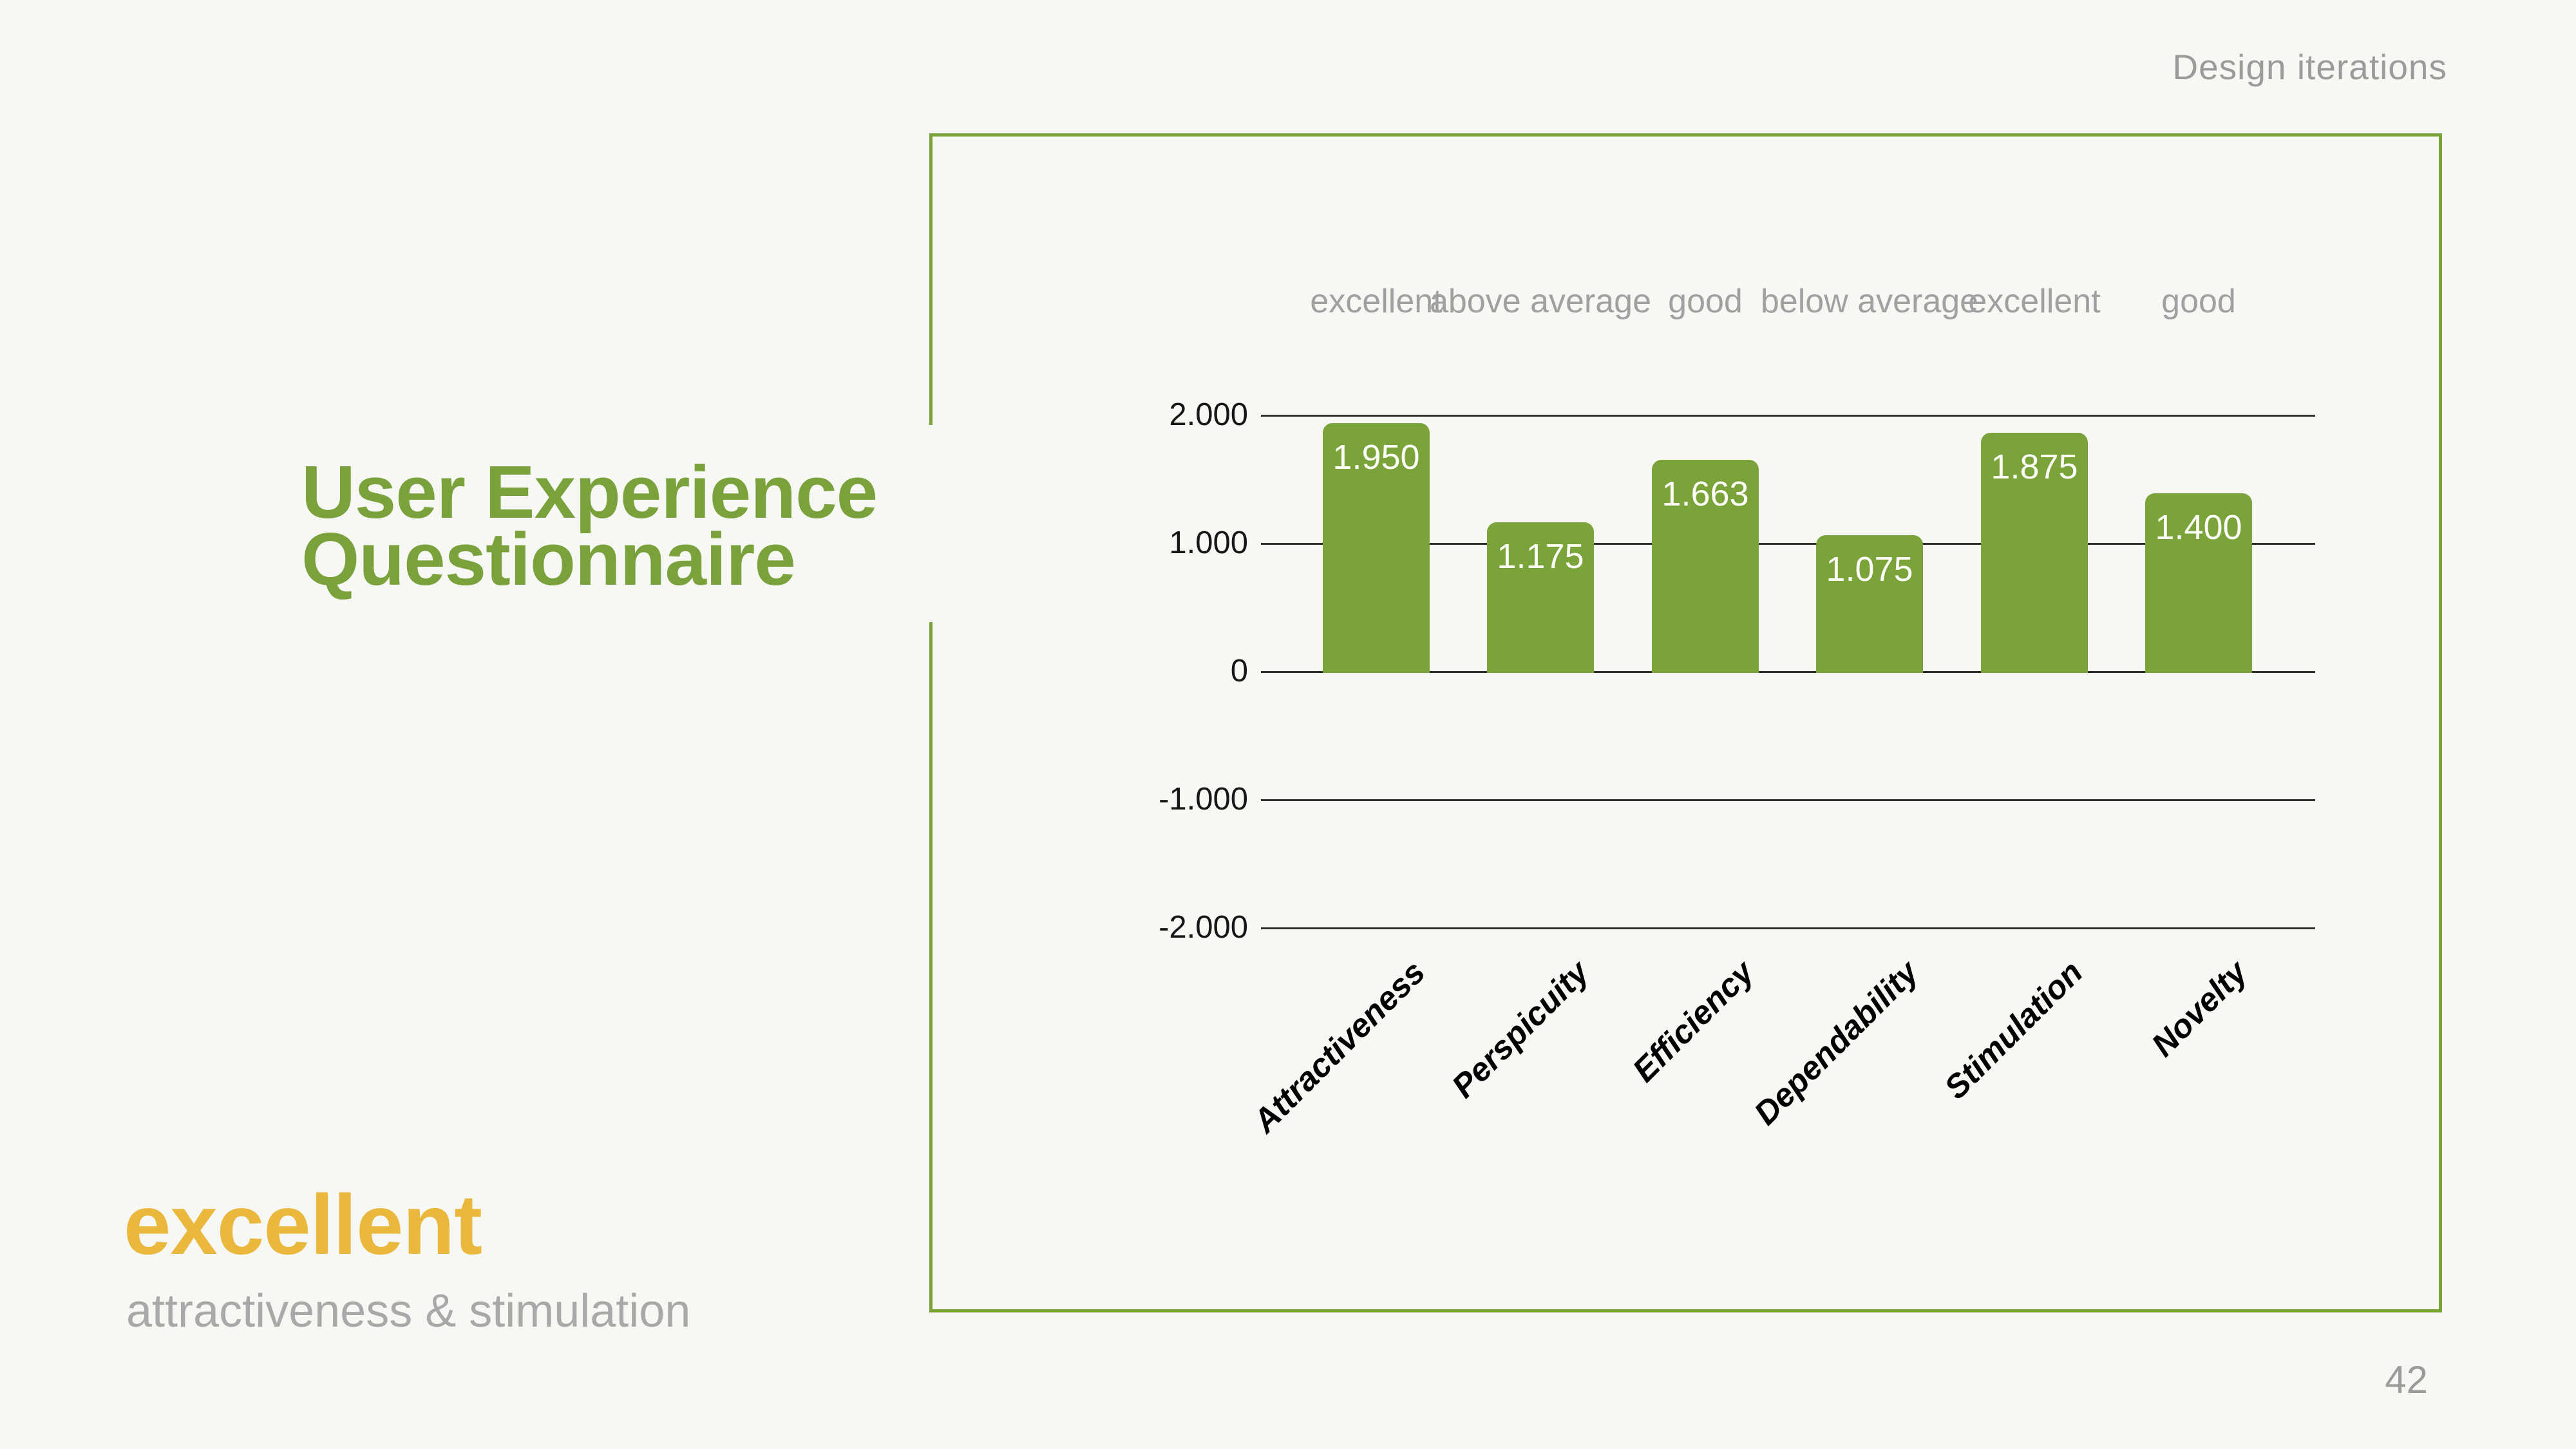 The image size is (2576, 1449). What do you see at coordinates (1203, 799) in the screenshot?
I see `y-axis-tick: -1.000` at bounding box center [1203, 799].